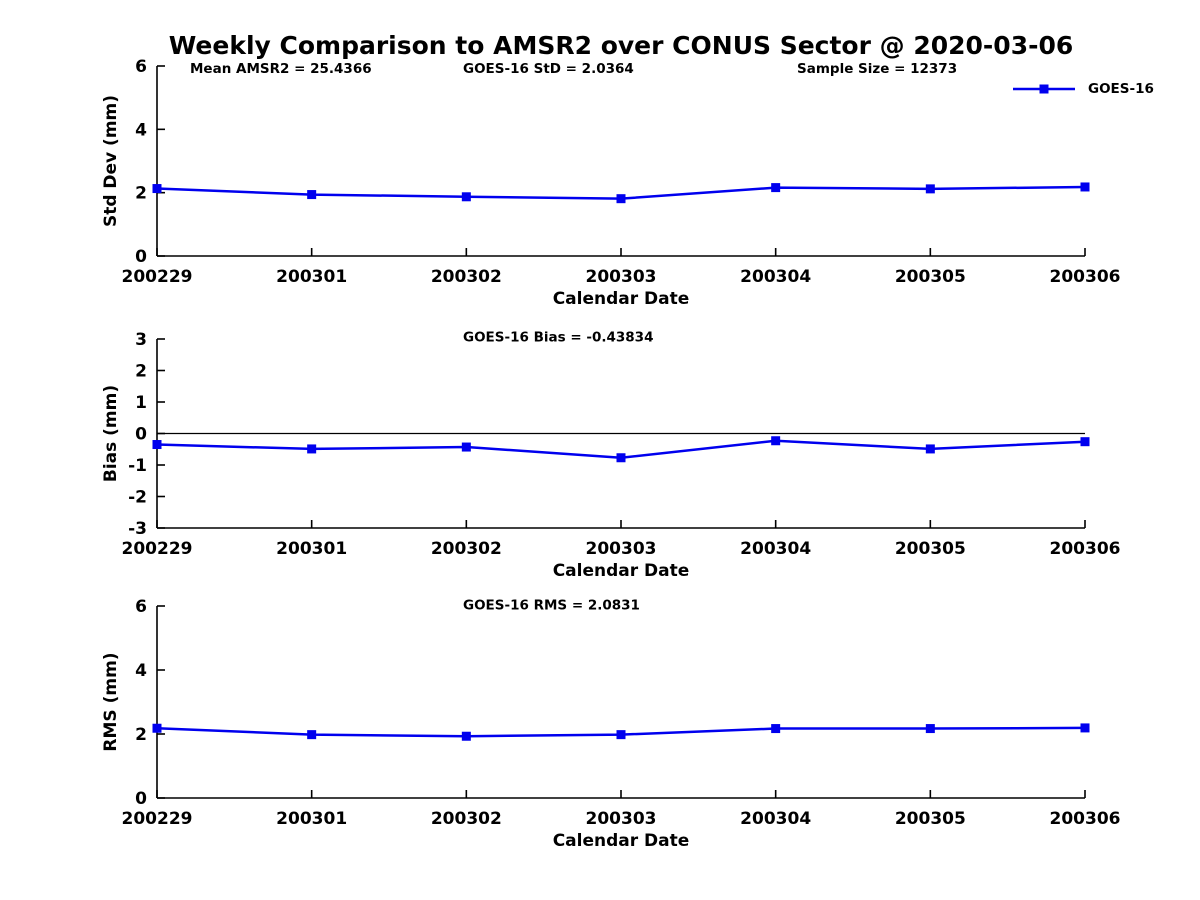 The width and height of the screenshot is (1200, 900). I want to click on x-tick-label-std-dev: 200304, so click(775, 277).